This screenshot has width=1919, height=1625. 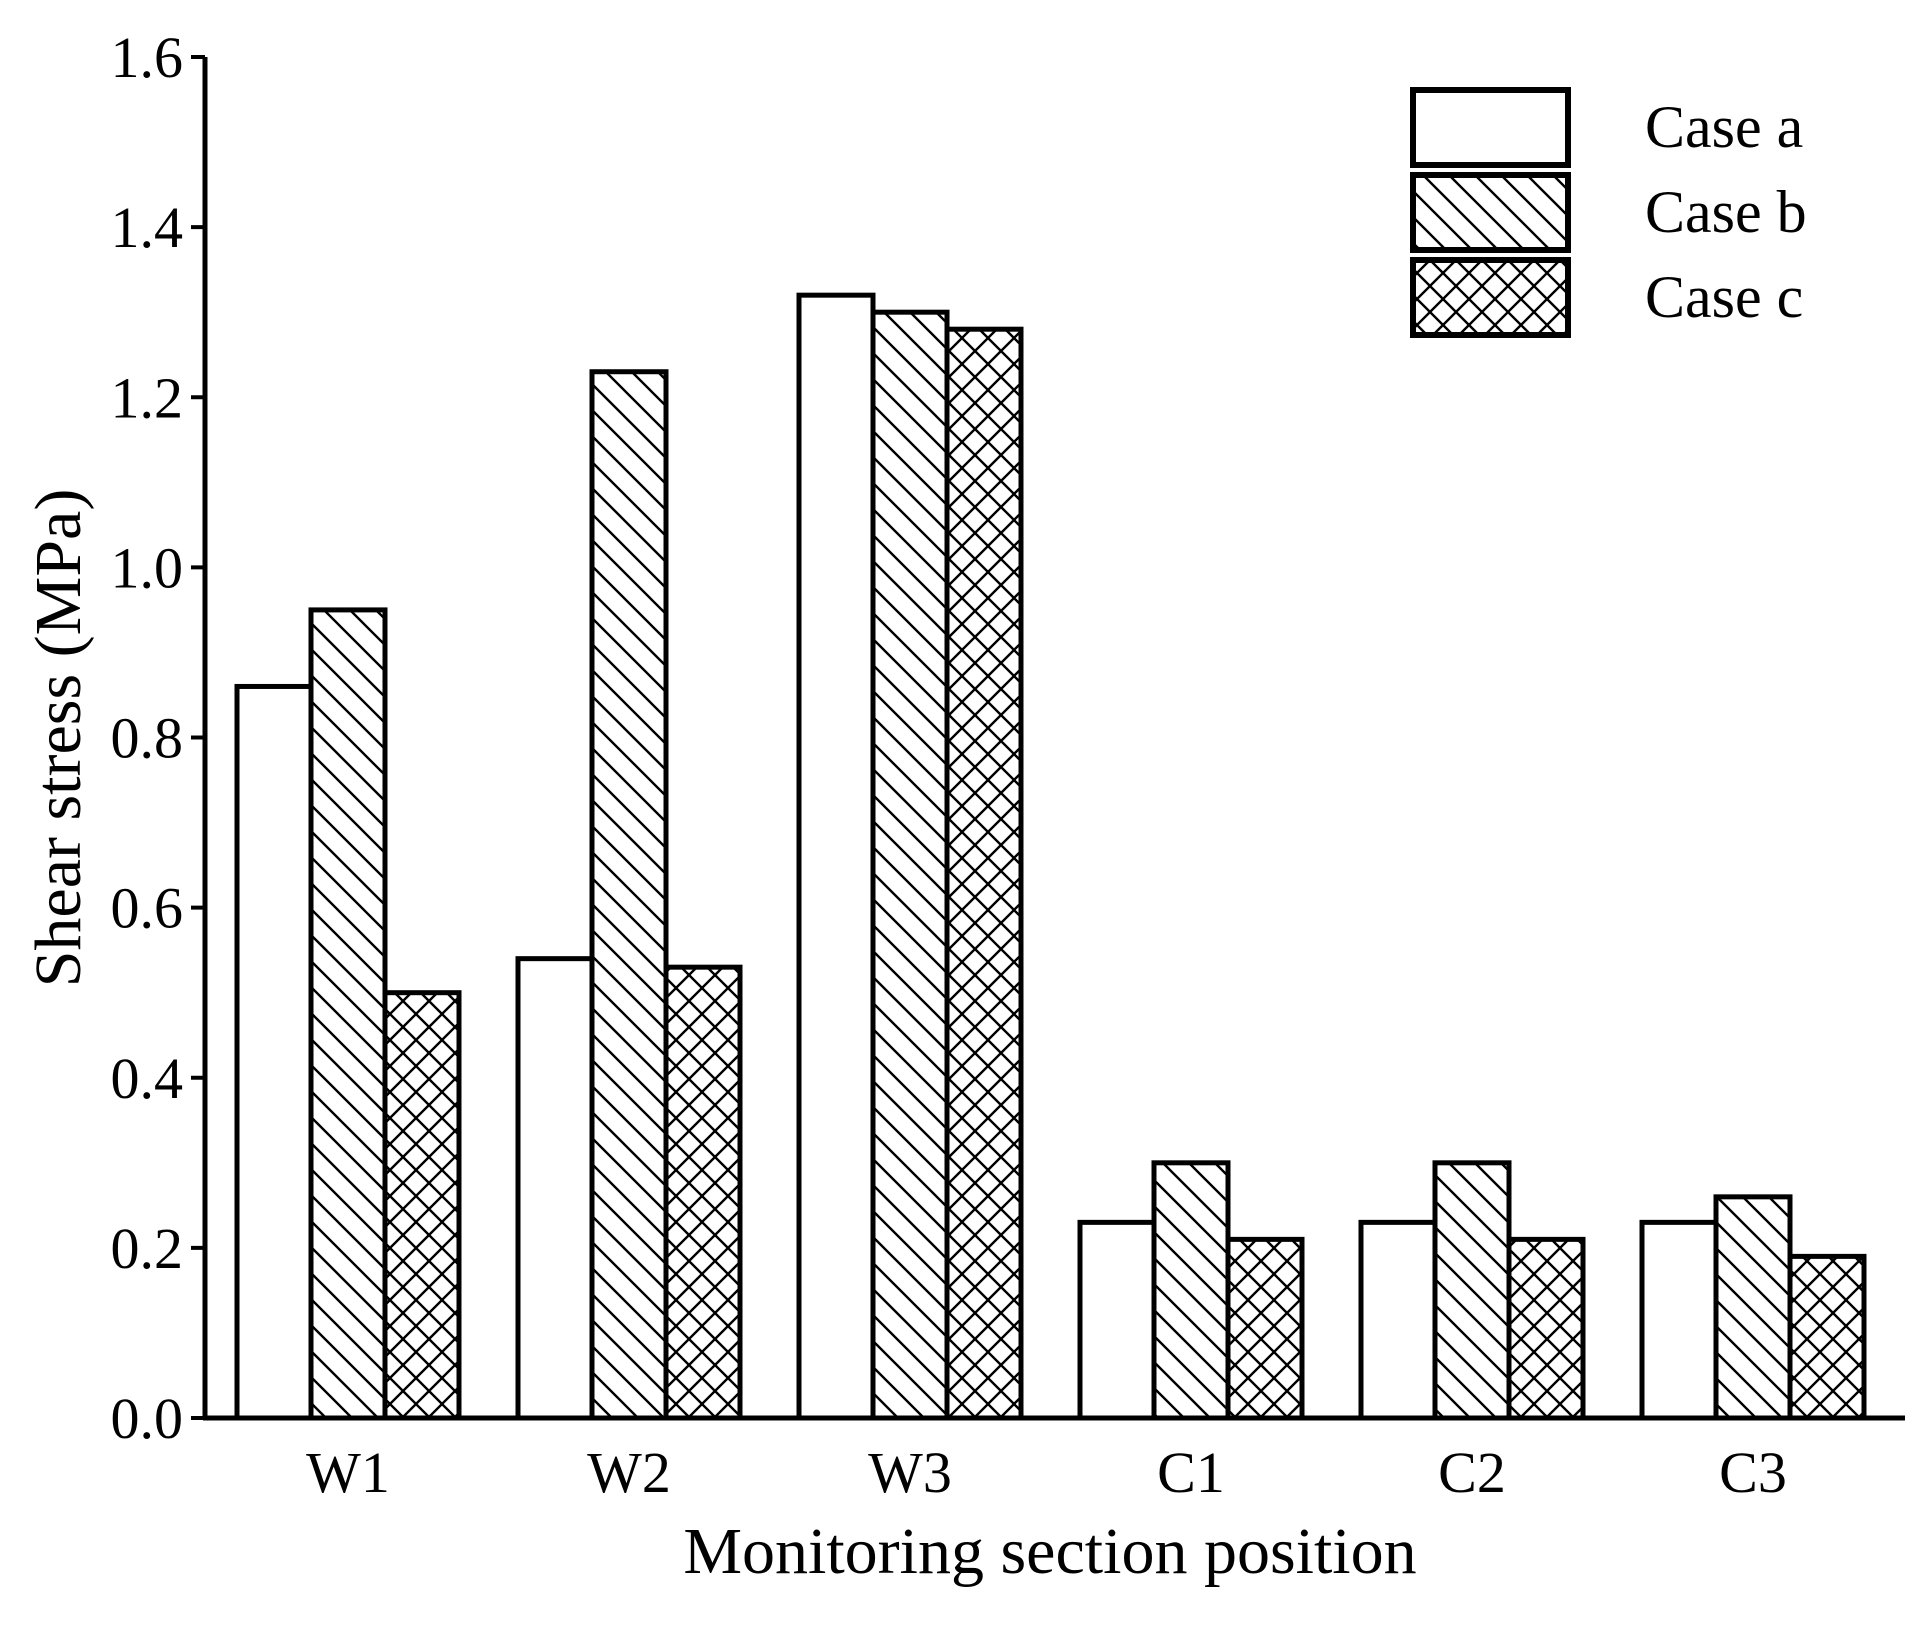 I want to click on y-tick-label: 0.2, so click(x=147, y=1248).